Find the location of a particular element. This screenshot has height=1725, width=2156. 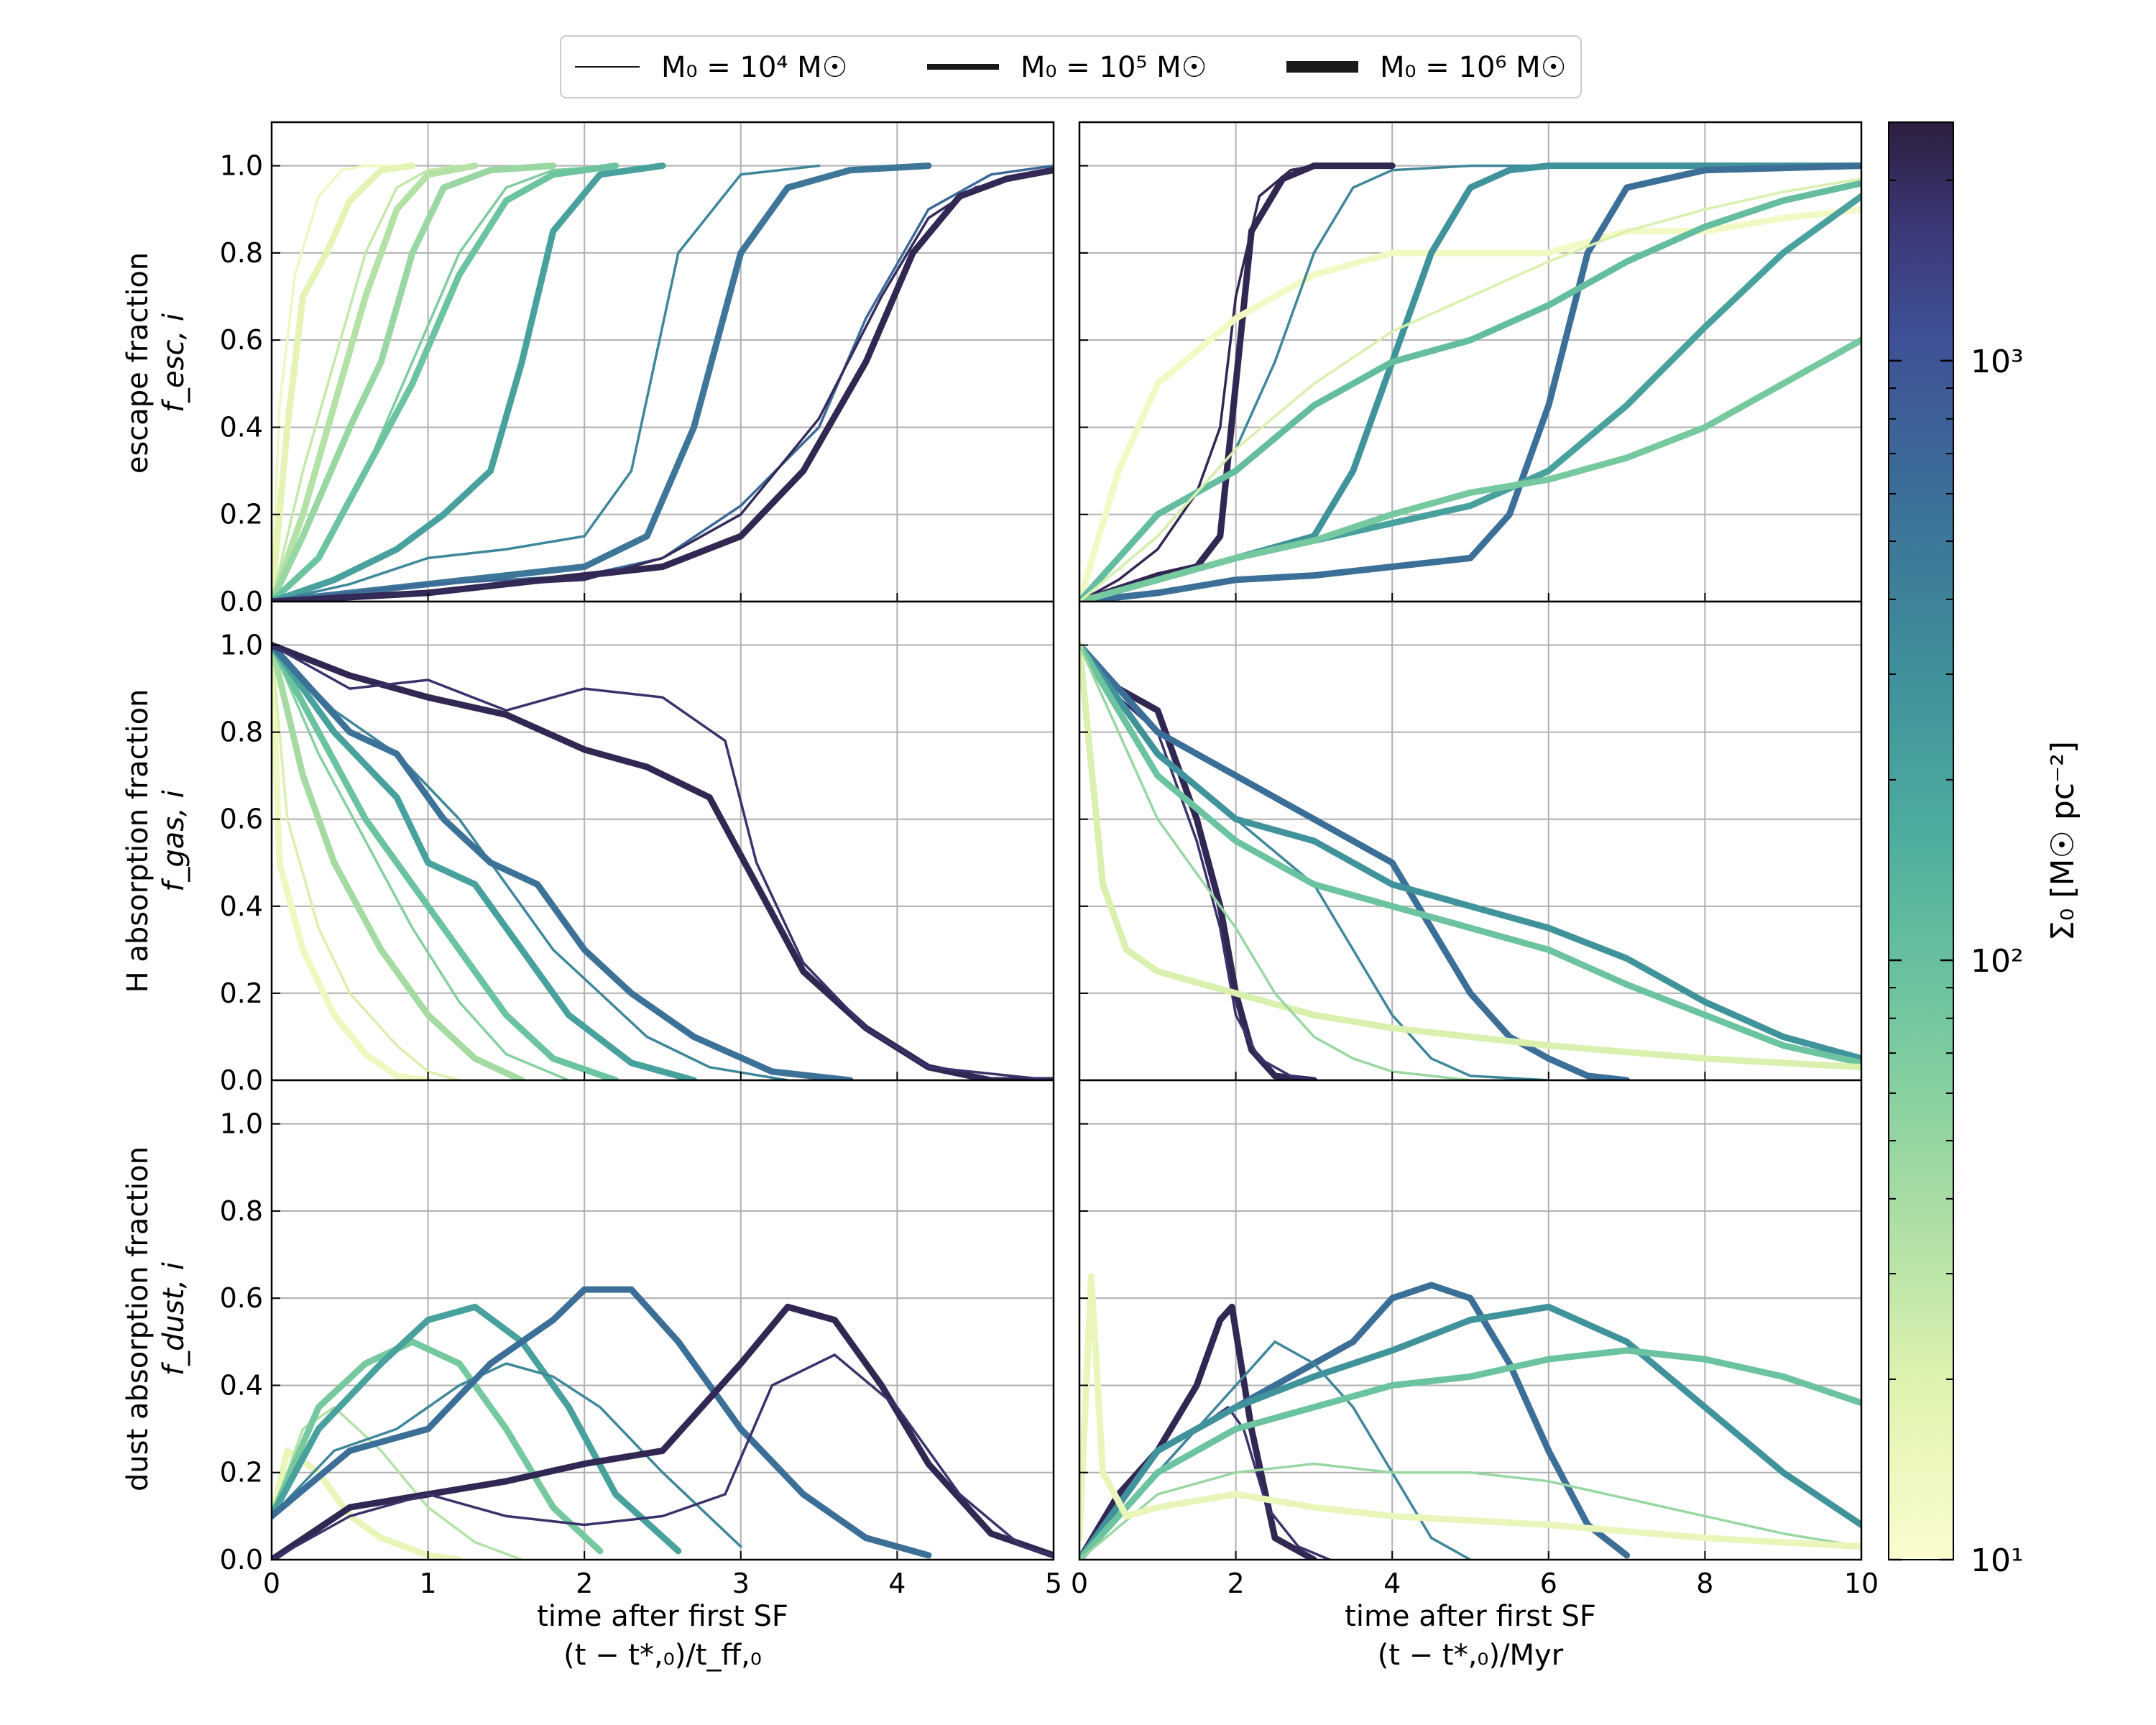

ylabel-dust: dust absorption fraction f_dust, i is located at coordinates (155, 1318).